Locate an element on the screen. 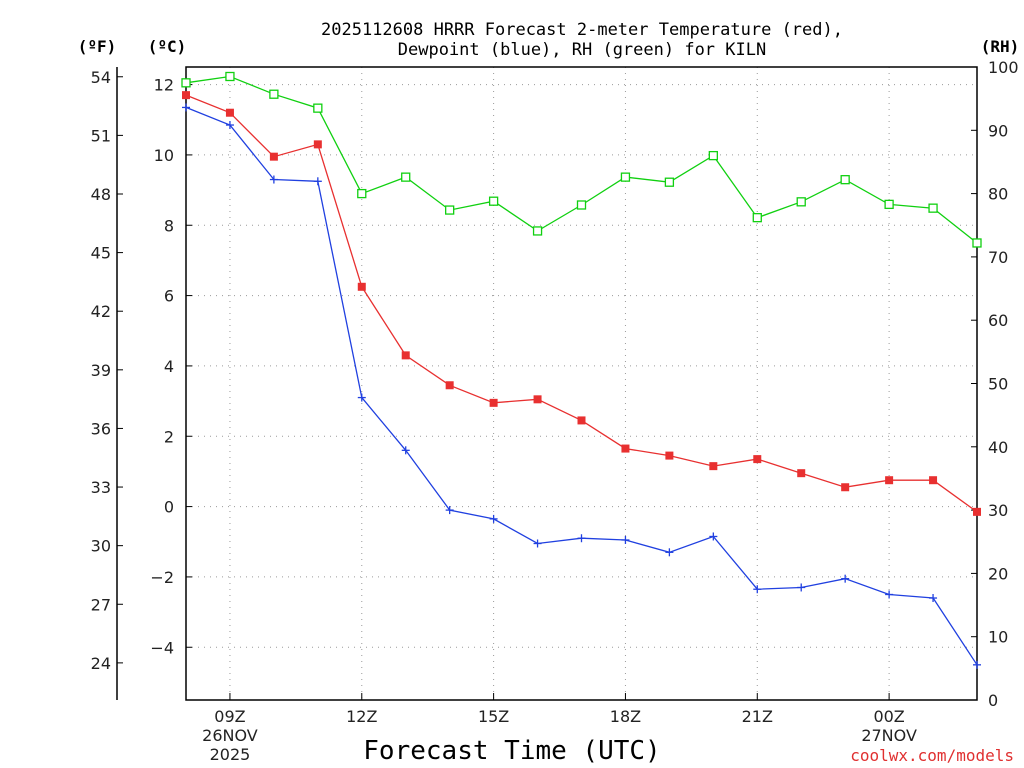 This screenshot has height=768, width=1024. celsius-tick-label: 2 is located at coordinates (169, 436).